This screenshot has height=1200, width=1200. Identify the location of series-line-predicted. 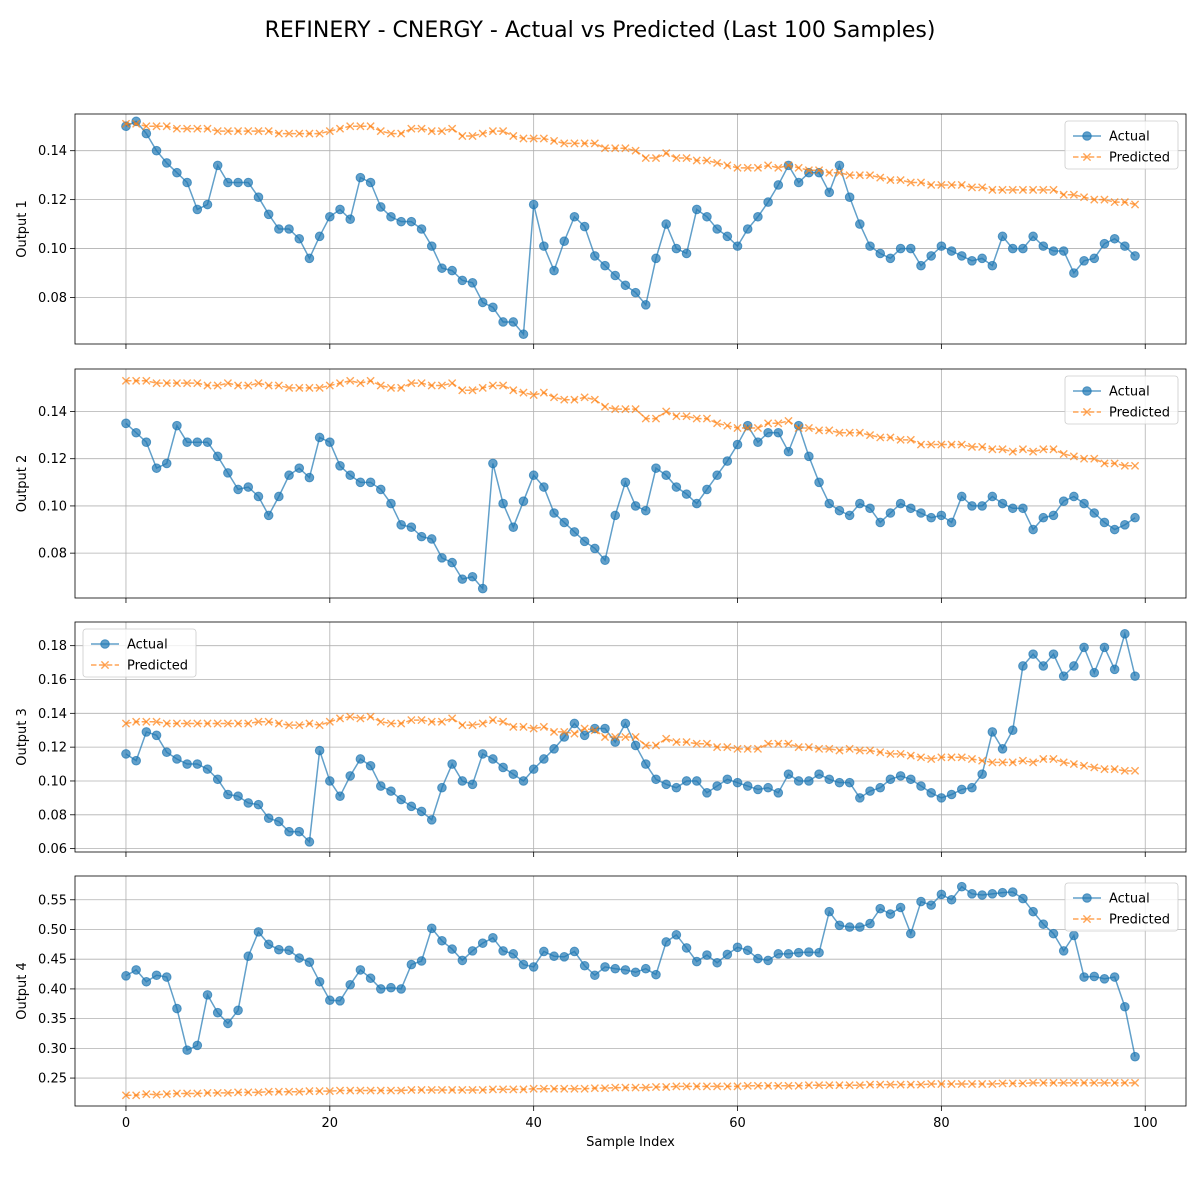
(630, 1089).